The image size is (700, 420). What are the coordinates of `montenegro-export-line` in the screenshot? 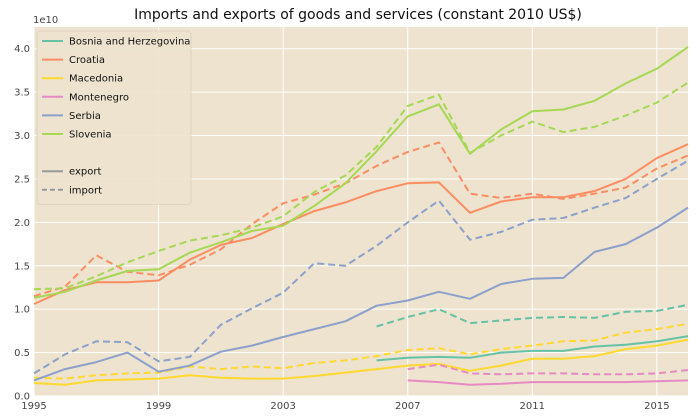 It's located at (548, 382).